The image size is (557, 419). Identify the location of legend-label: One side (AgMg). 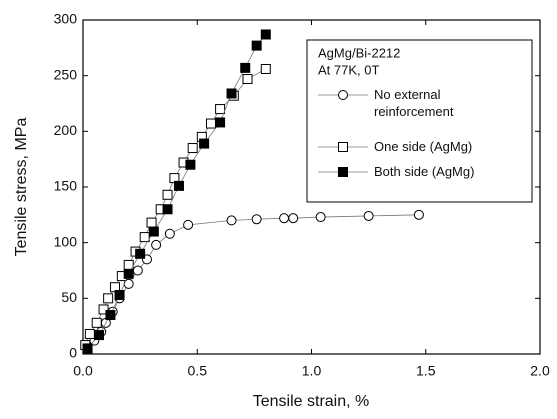
(423, 146).